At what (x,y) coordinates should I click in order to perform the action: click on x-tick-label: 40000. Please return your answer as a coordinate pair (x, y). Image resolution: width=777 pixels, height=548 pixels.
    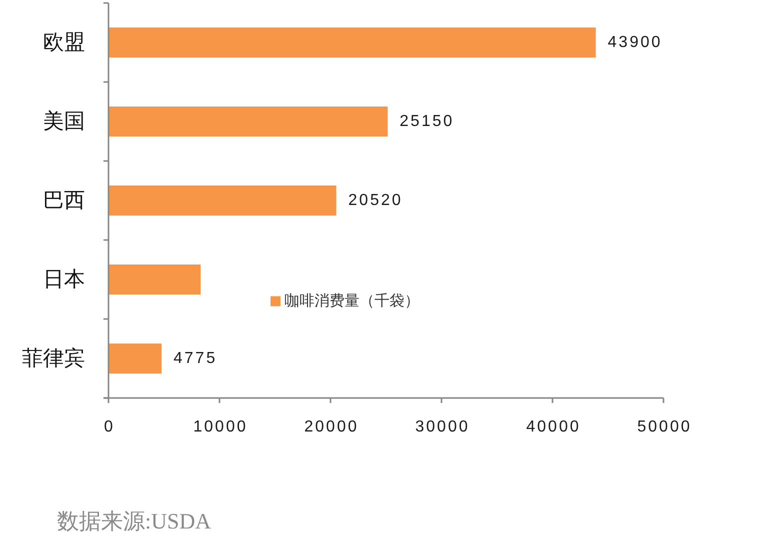
    Looking at the image, I should click on (553, 427).